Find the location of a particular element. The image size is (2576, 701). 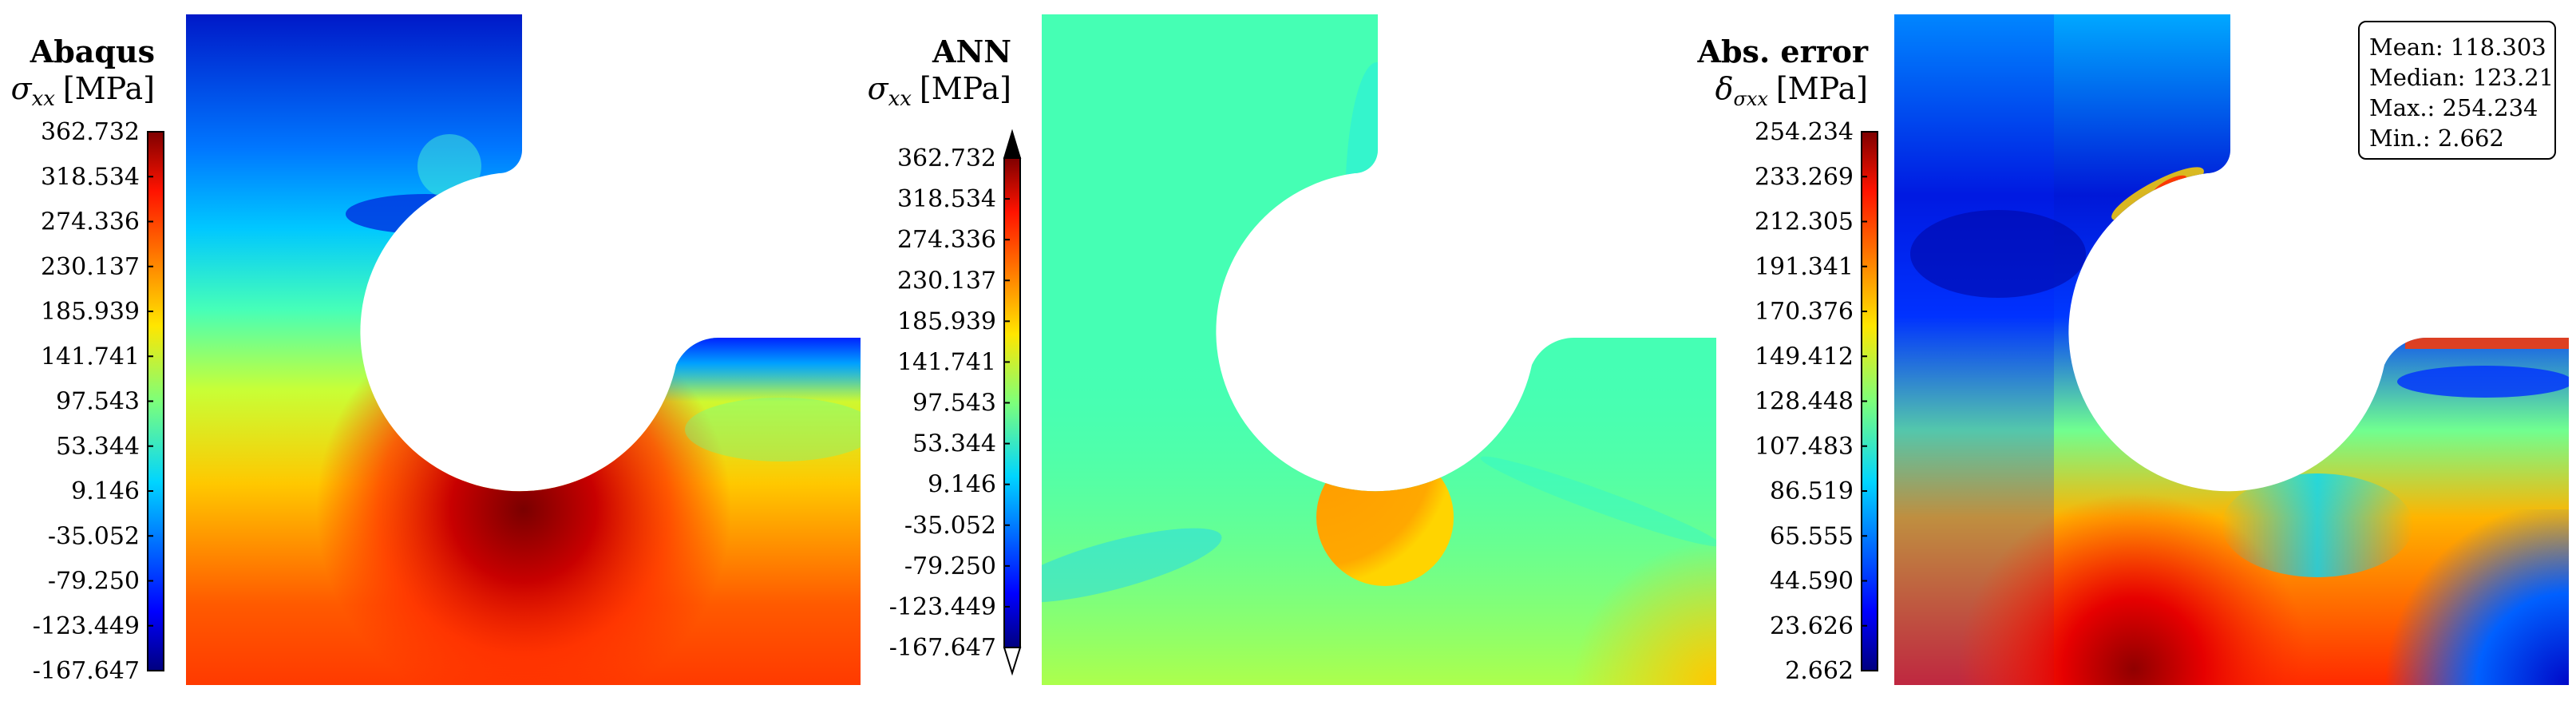

colorbar-extend-min is located at coordinates (1013, 662).